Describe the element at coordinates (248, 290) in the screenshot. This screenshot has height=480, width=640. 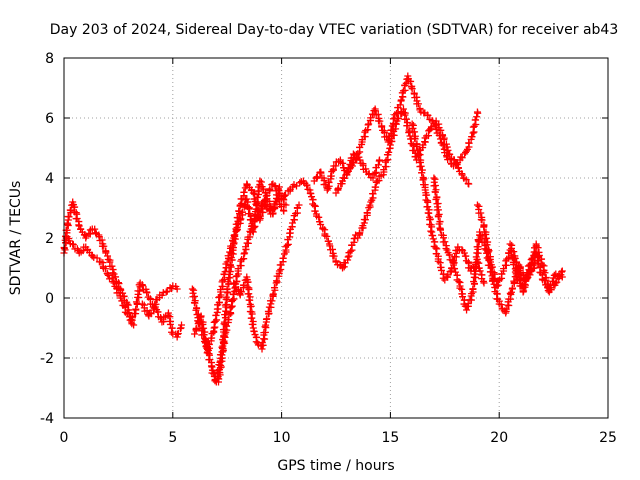
I see `series-sv-f` at that location.